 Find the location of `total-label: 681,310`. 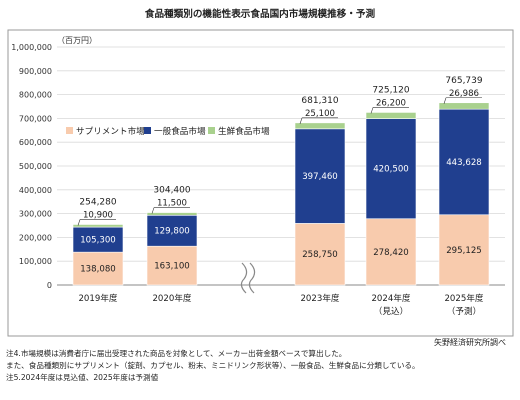

total-label: 681,310 is located at coordinates (319, 101).